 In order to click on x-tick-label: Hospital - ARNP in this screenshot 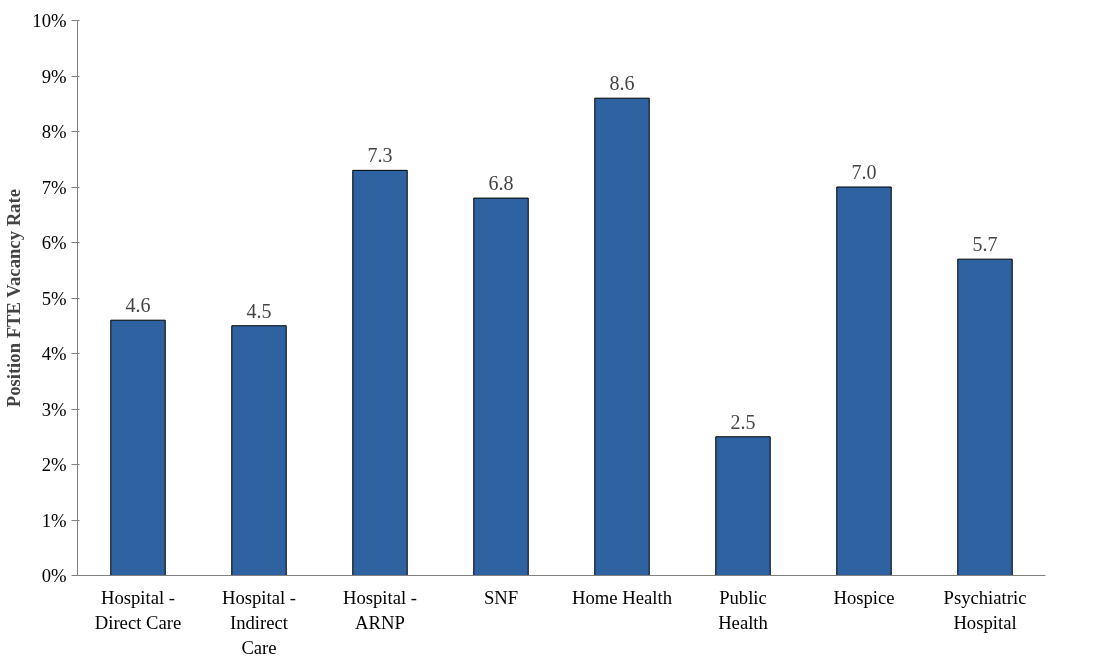, I will do `click(380, 609)`.